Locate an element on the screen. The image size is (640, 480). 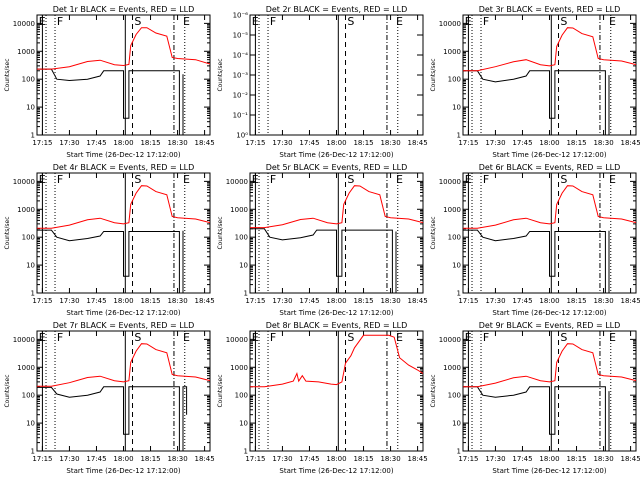
chart-title: Det 9r BLACK = Events, RED = LLD is located at coordinates (550, 325).